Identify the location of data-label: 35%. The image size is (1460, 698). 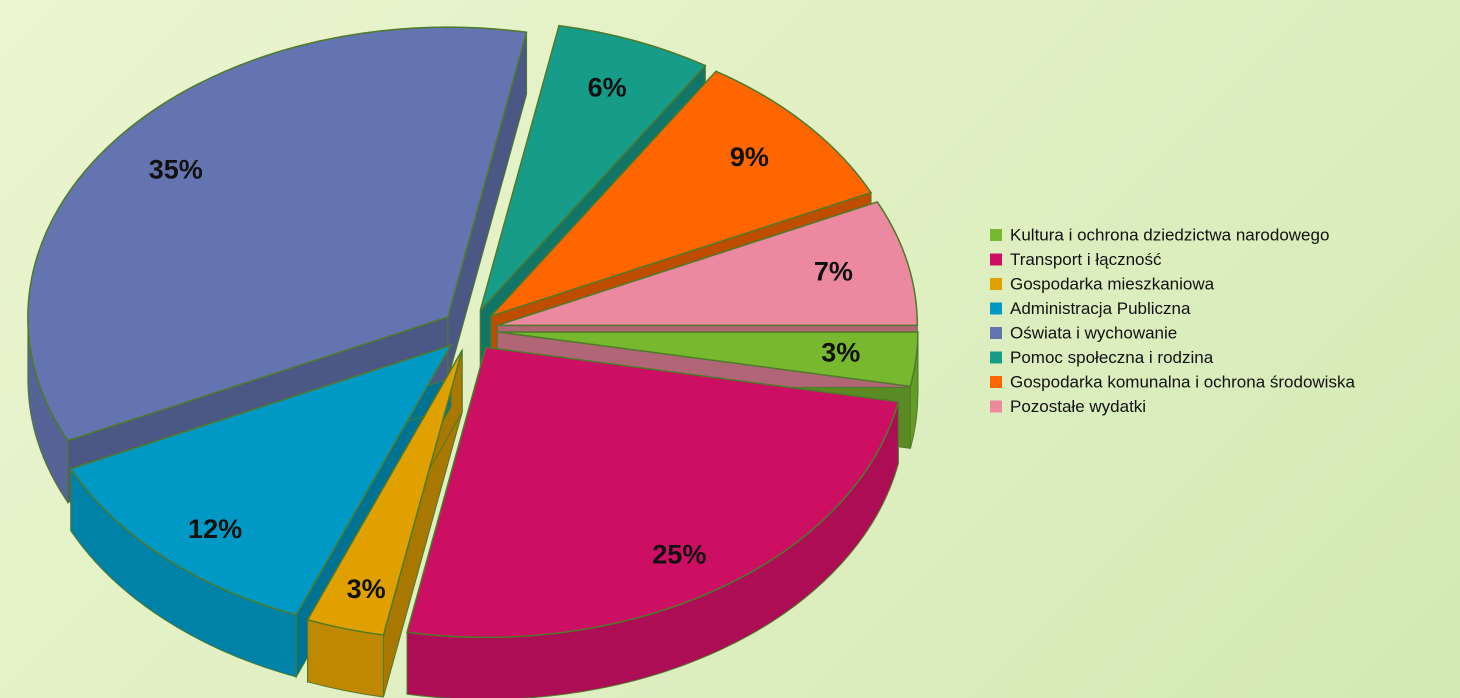
(176, 170).